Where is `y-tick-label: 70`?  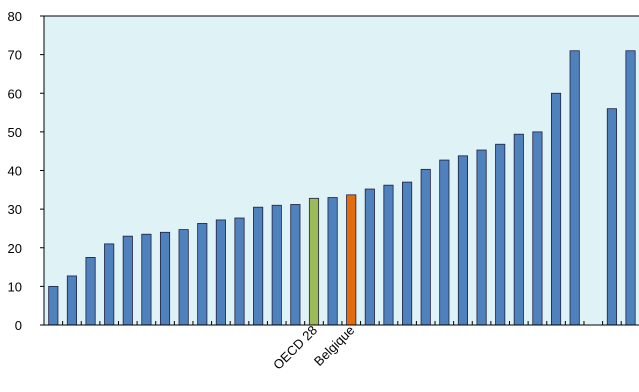
y-tick-label: 70 is located at coordinates (15, 55).